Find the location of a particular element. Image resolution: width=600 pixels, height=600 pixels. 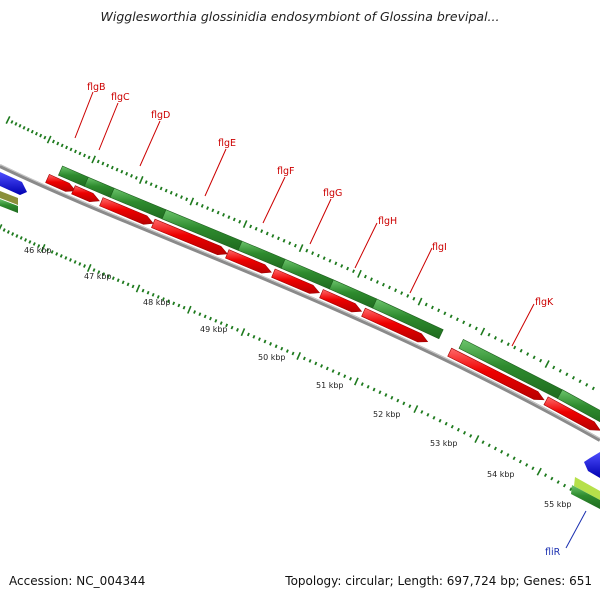

green-gene-right is located at coordinates (585, 497).